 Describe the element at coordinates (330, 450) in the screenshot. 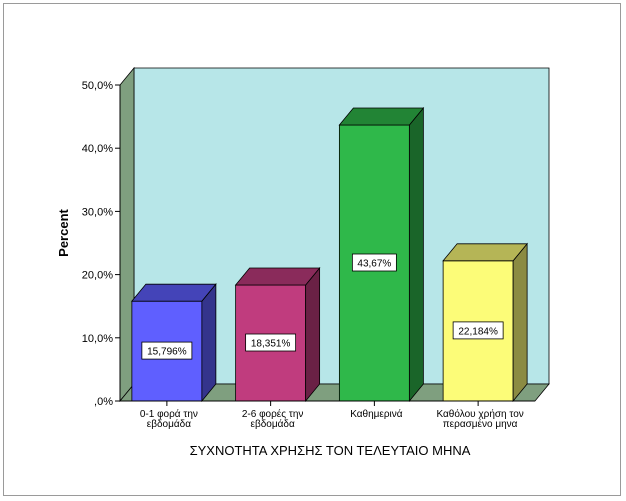

I see `x-axis-title: ΣΥΧΝΟΤΗΤΑ ΧΡΗΣΗΣ ΤΟΝ ΤΕΛΕΥΤΑΙΟ ΜΗΝΑ` at that location.